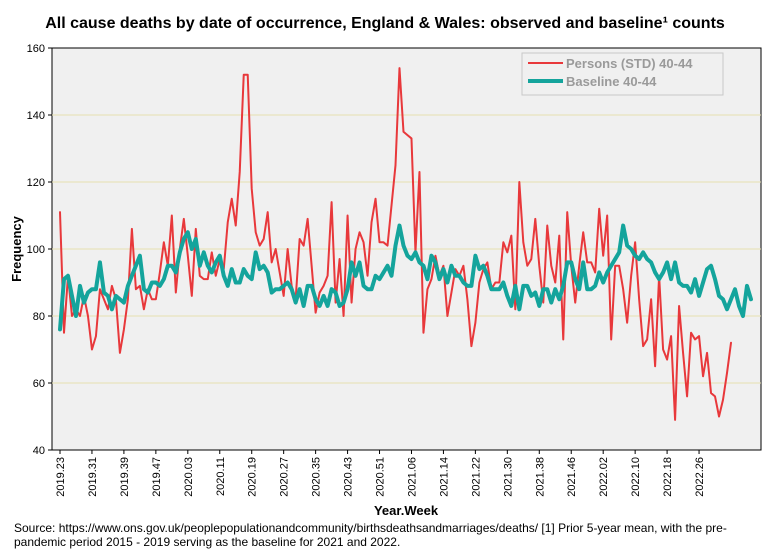  I want to click on x-tick-label-2021.38: 2021.38, so click(540, 477).